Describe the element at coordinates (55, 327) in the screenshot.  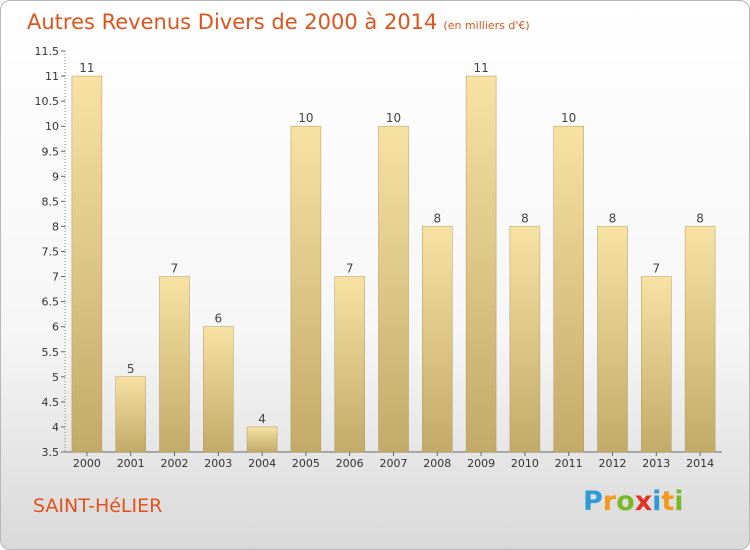
I see `y-tick-label: 6` at that location.